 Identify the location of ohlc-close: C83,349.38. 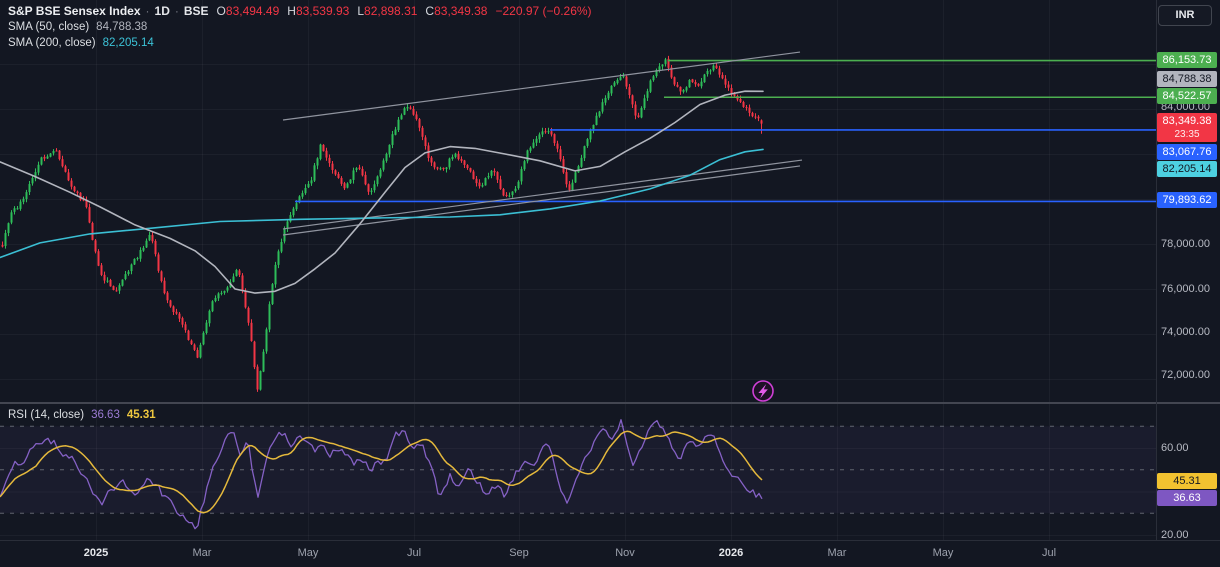
(456, 11).